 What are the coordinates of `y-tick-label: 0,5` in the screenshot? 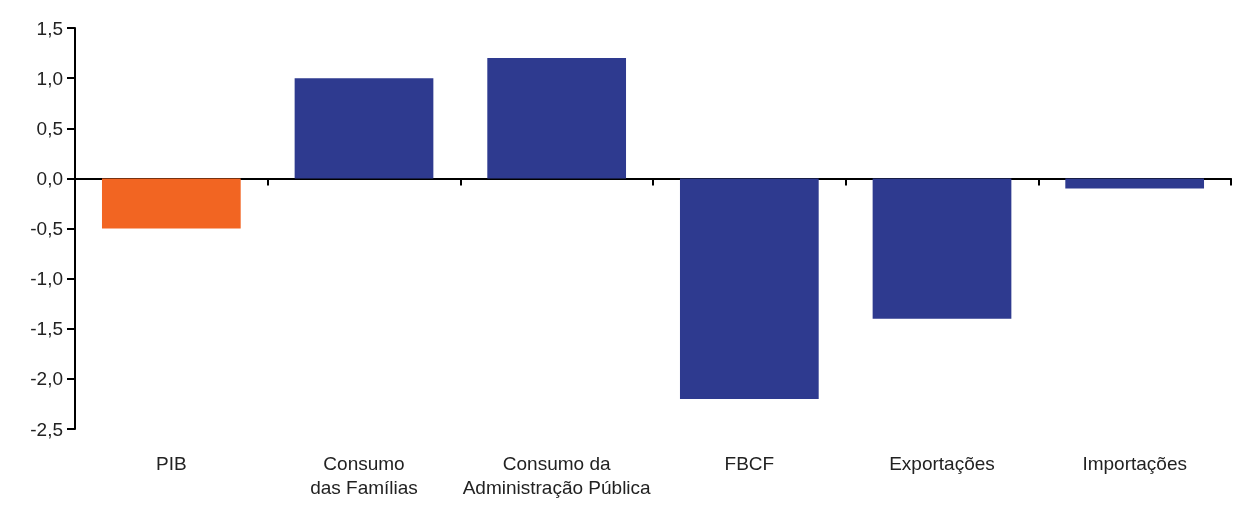 It's located at (49, 128).